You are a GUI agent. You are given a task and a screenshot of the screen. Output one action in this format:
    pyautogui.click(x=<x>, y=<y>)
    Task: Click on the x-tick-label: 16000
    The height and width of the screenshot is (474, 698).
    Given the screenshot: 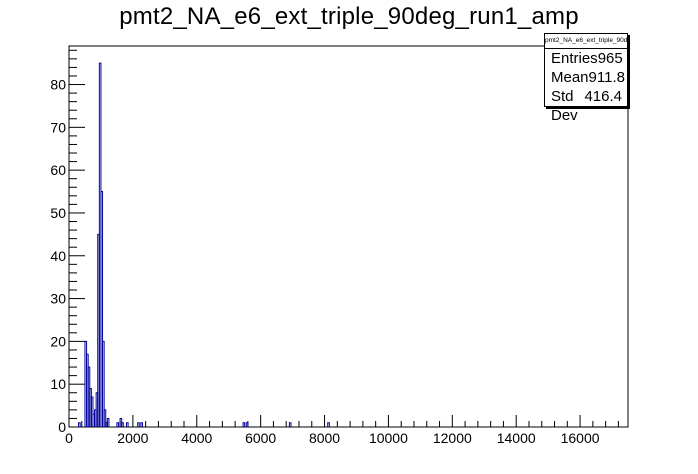 What is the action you would take?
    pyautogui.click(x=580, y=438)
    